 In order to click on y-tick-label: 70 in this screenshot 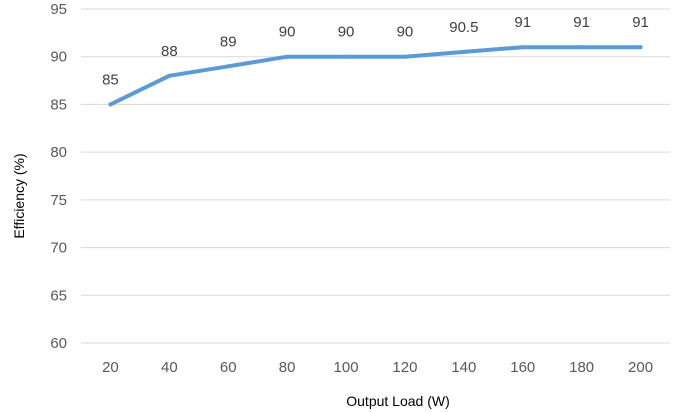, I will do `click(58, 248)`.